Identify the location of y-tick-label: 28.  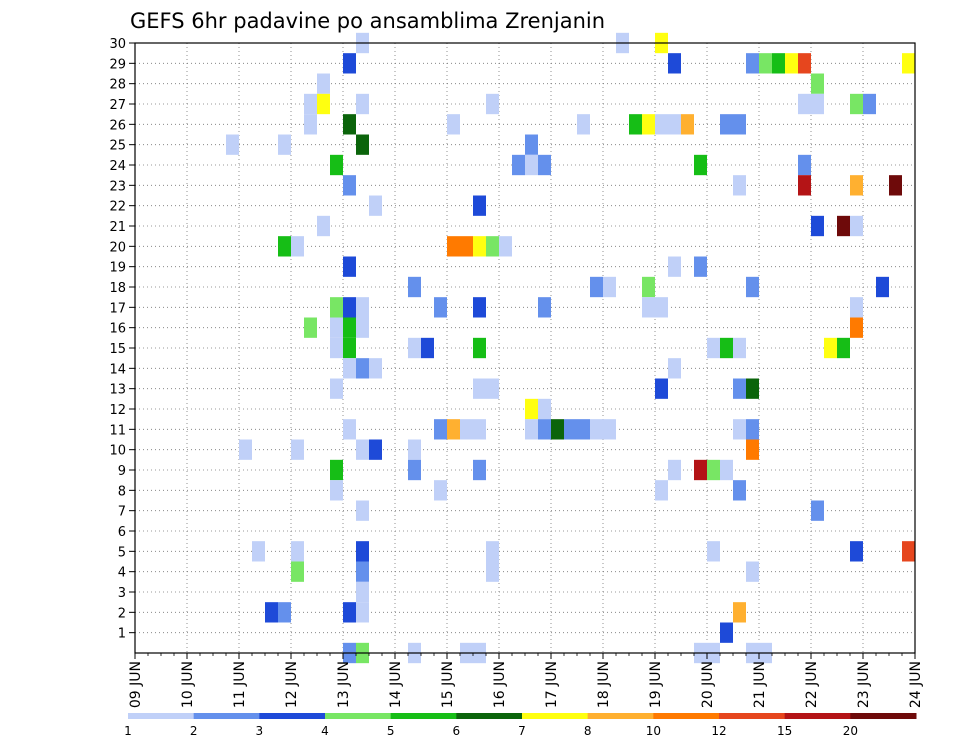
(117, 85).